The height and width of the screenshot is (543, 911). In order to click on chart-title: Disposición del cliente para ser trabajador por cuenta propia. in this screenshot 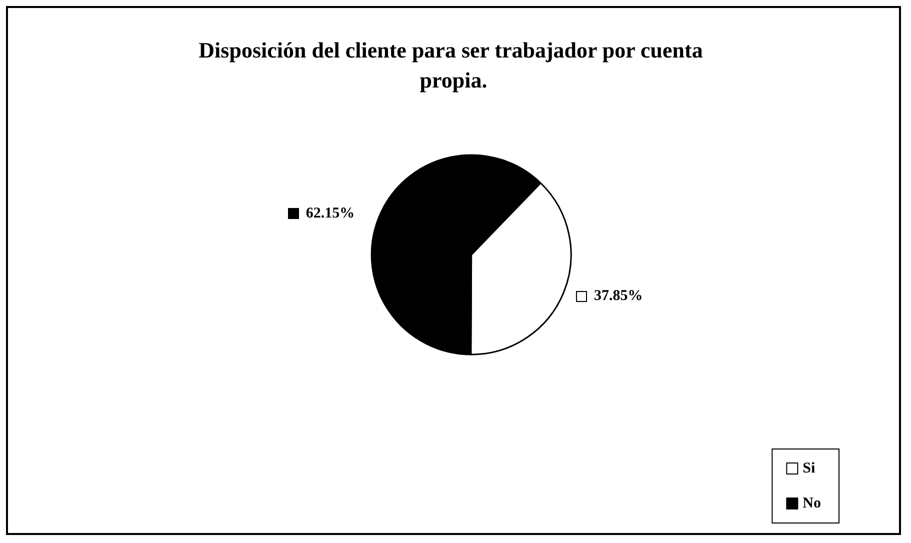, I will do `click(453, 65)`.